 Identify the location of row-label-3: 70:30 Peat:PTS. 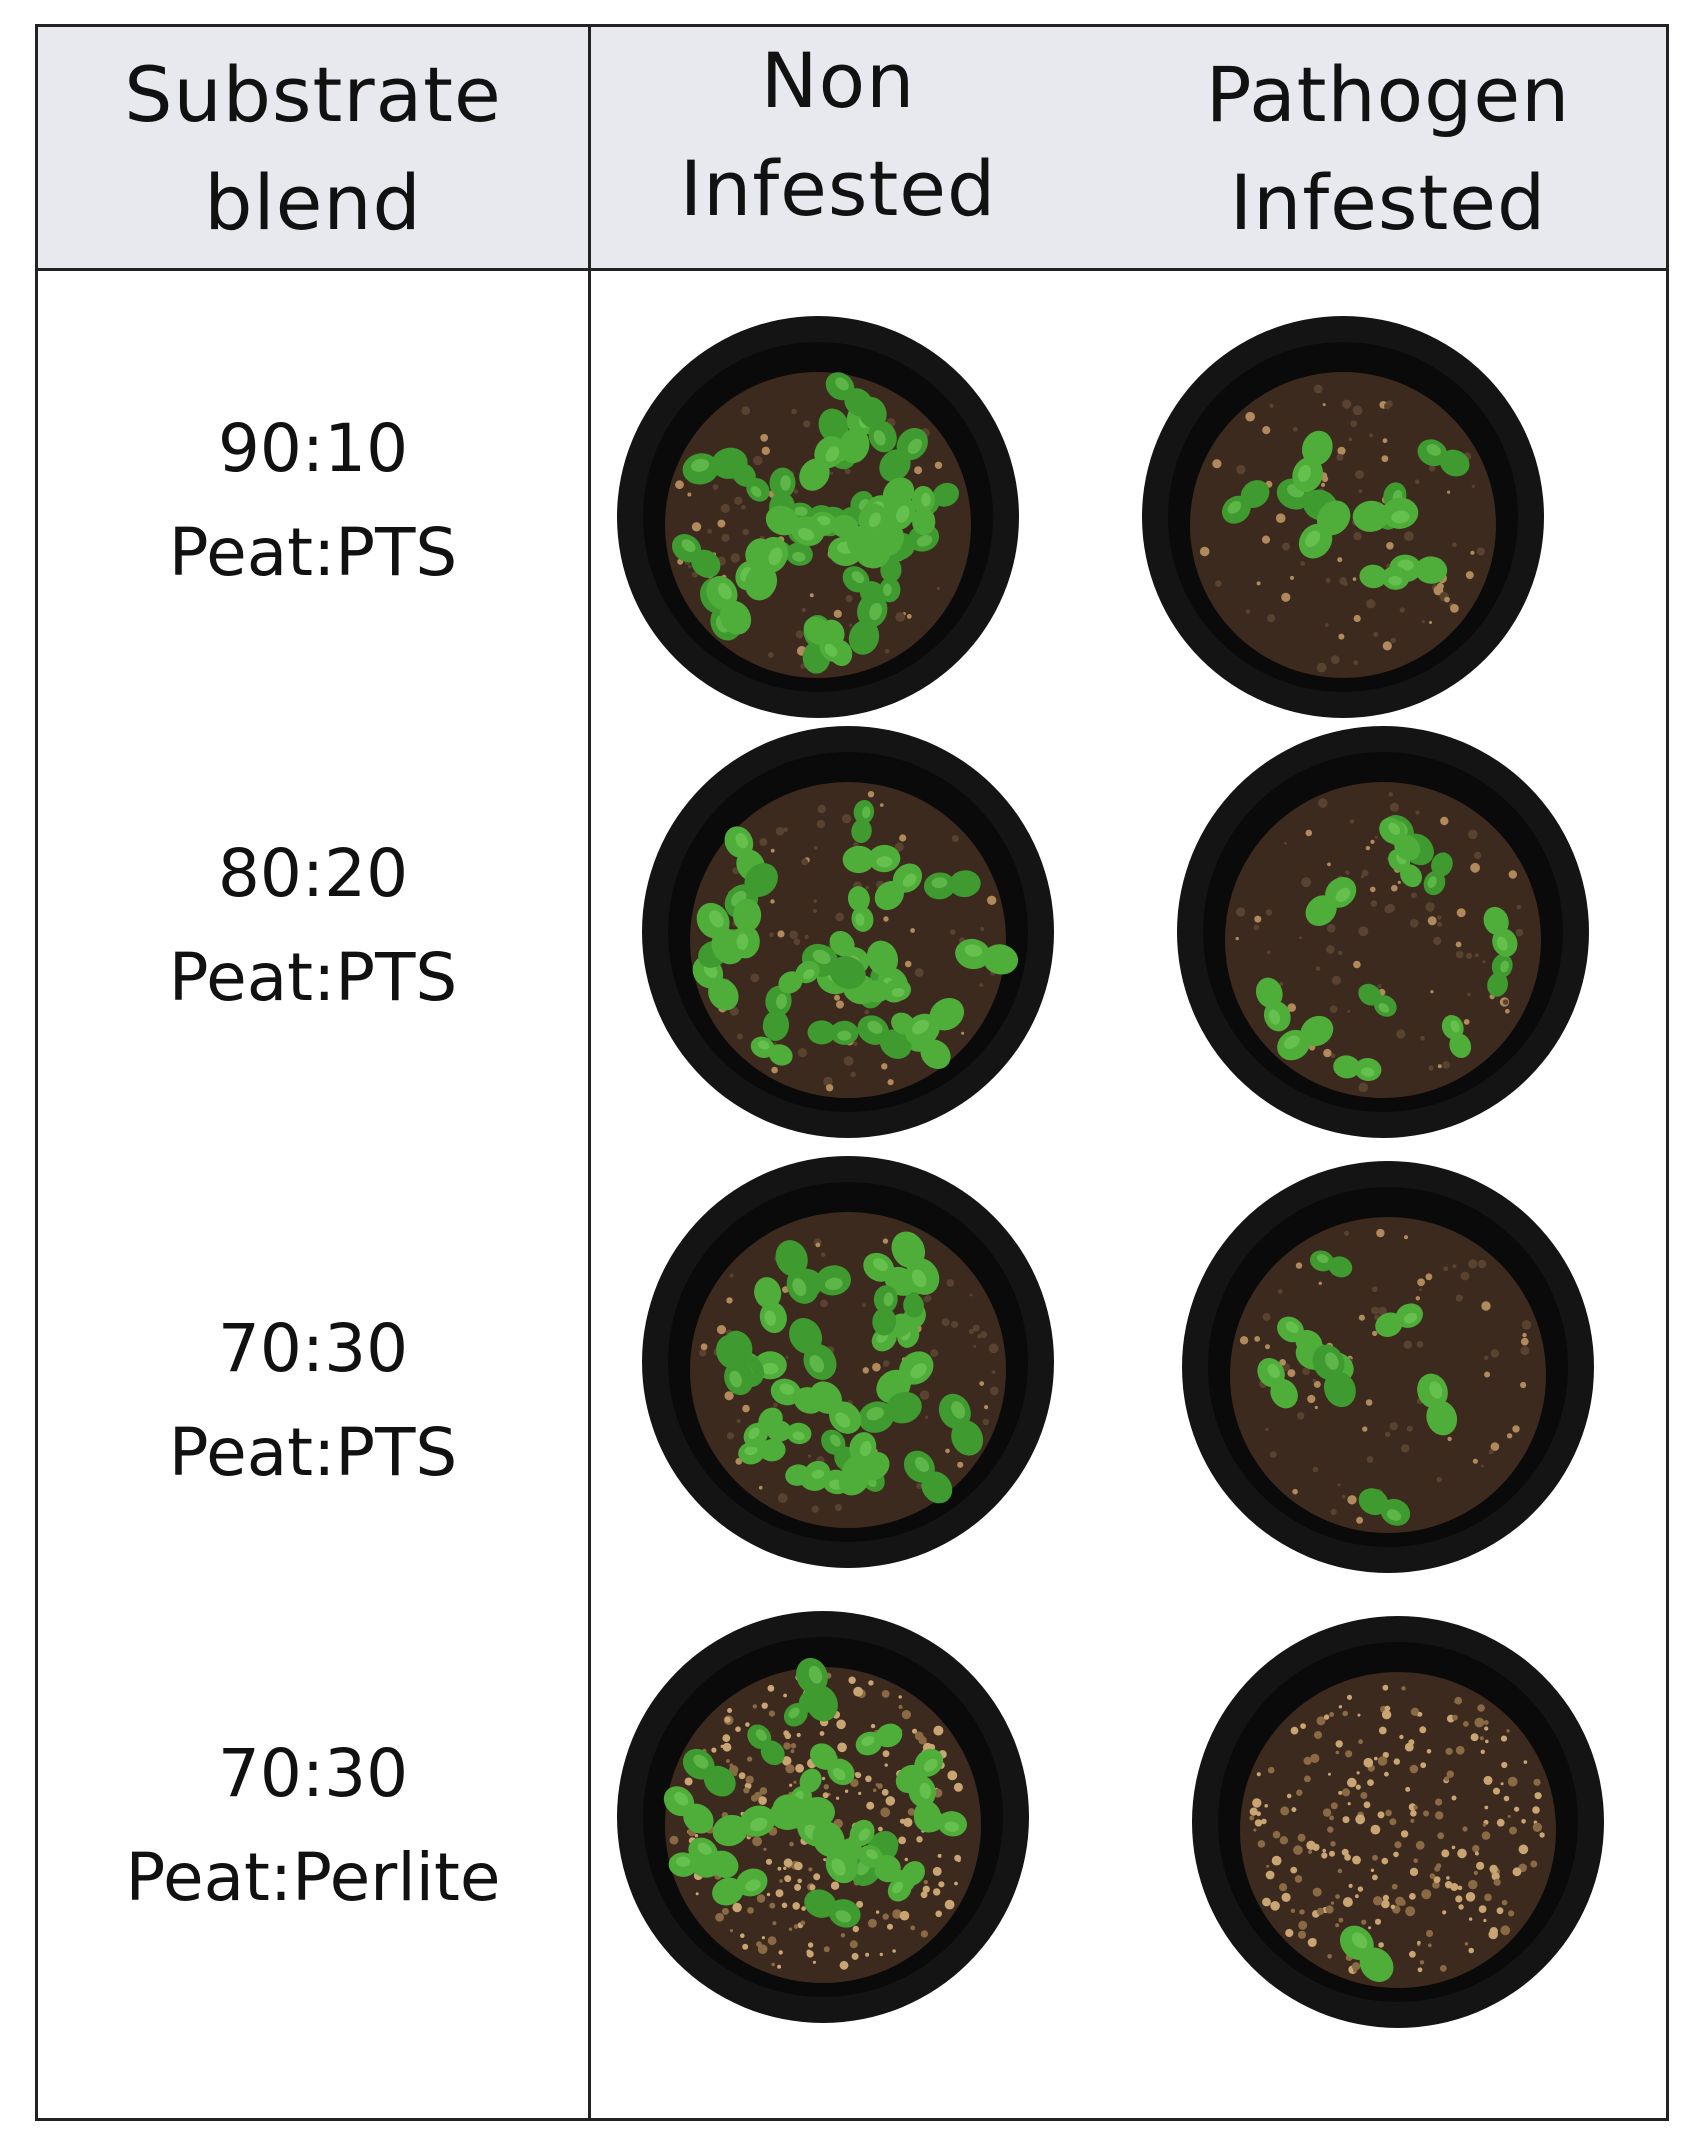
(313, 1401).